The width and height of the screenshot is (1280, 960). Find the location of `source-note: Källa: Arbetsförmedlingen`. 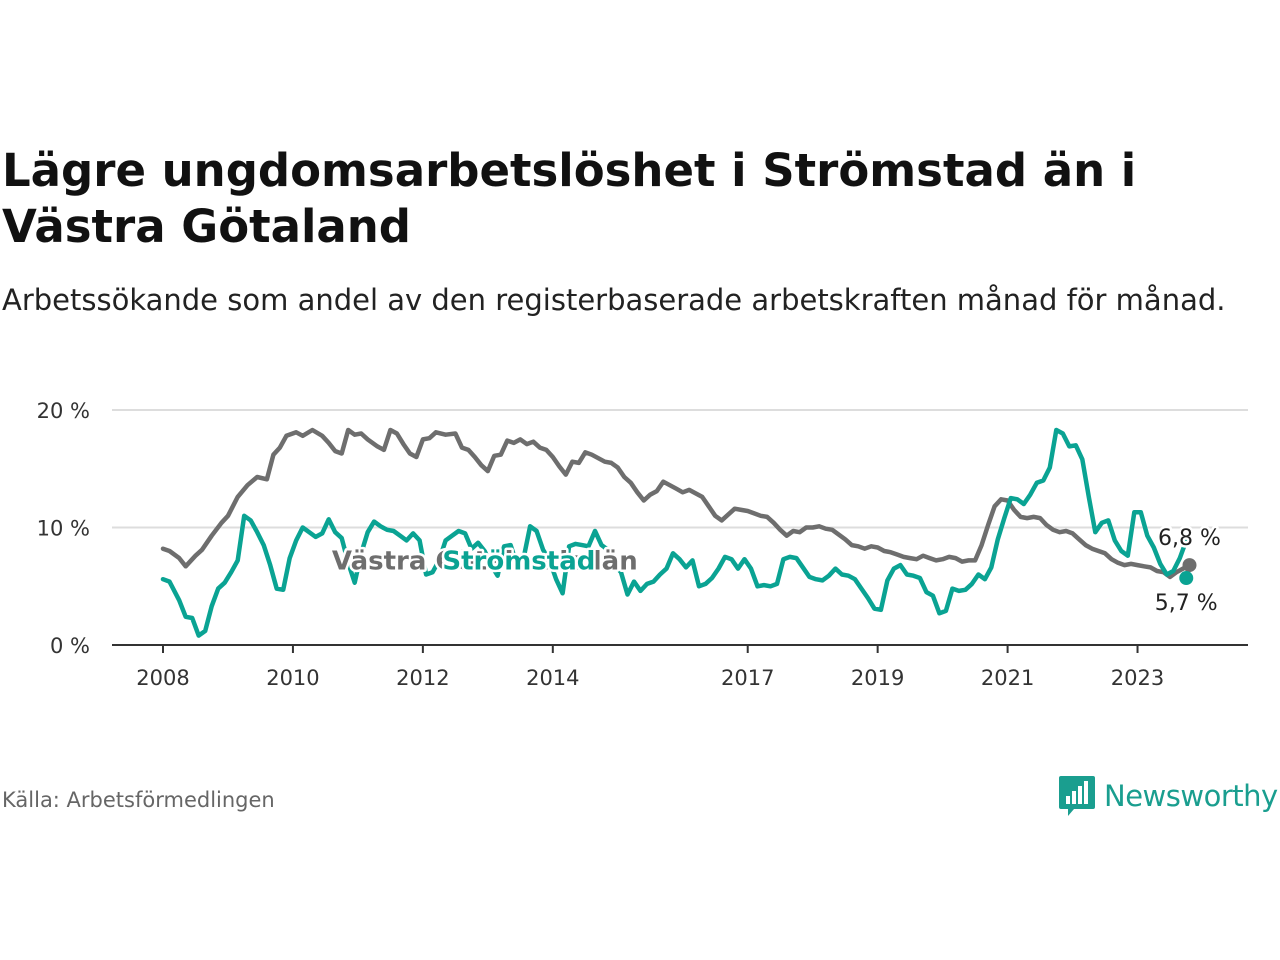

source-note: Källa: Arbetsförmedlingen is located at coordinates (138, 800).